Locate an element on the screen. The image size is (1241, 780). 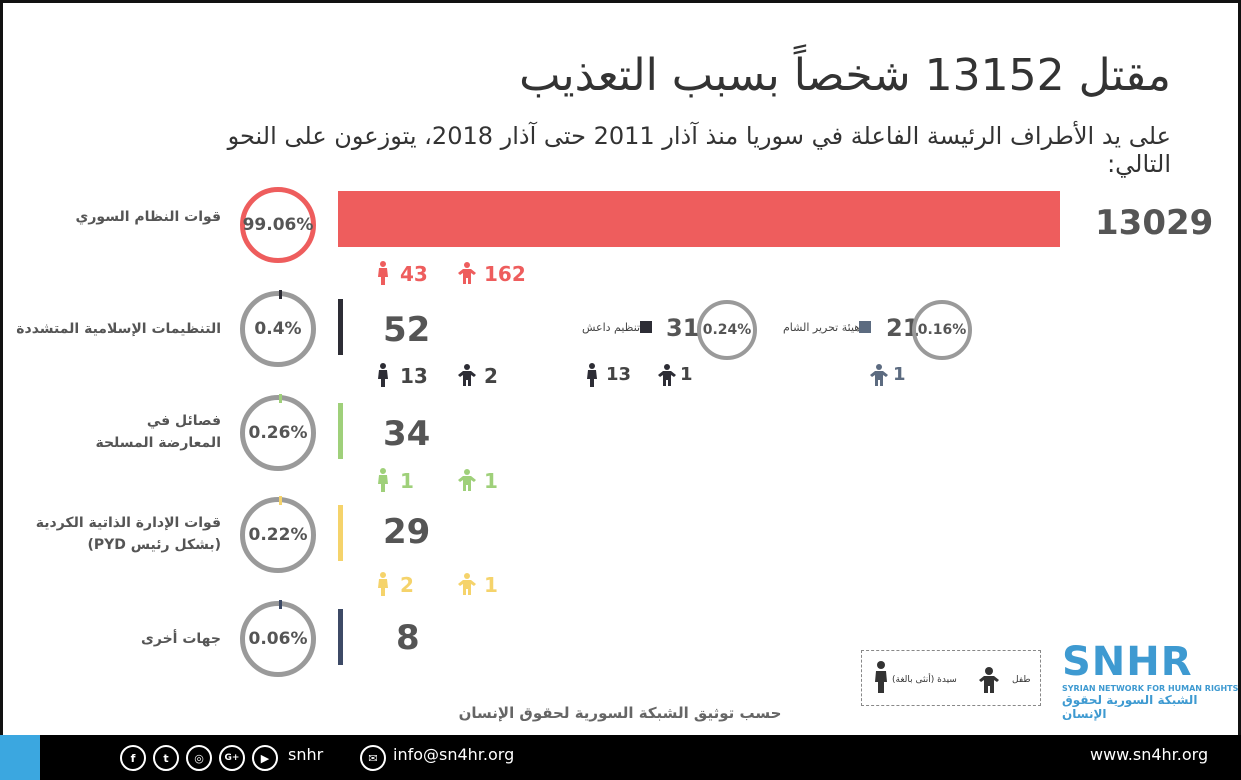
percent-tick-kurdish is located at coordinates (280, 500).